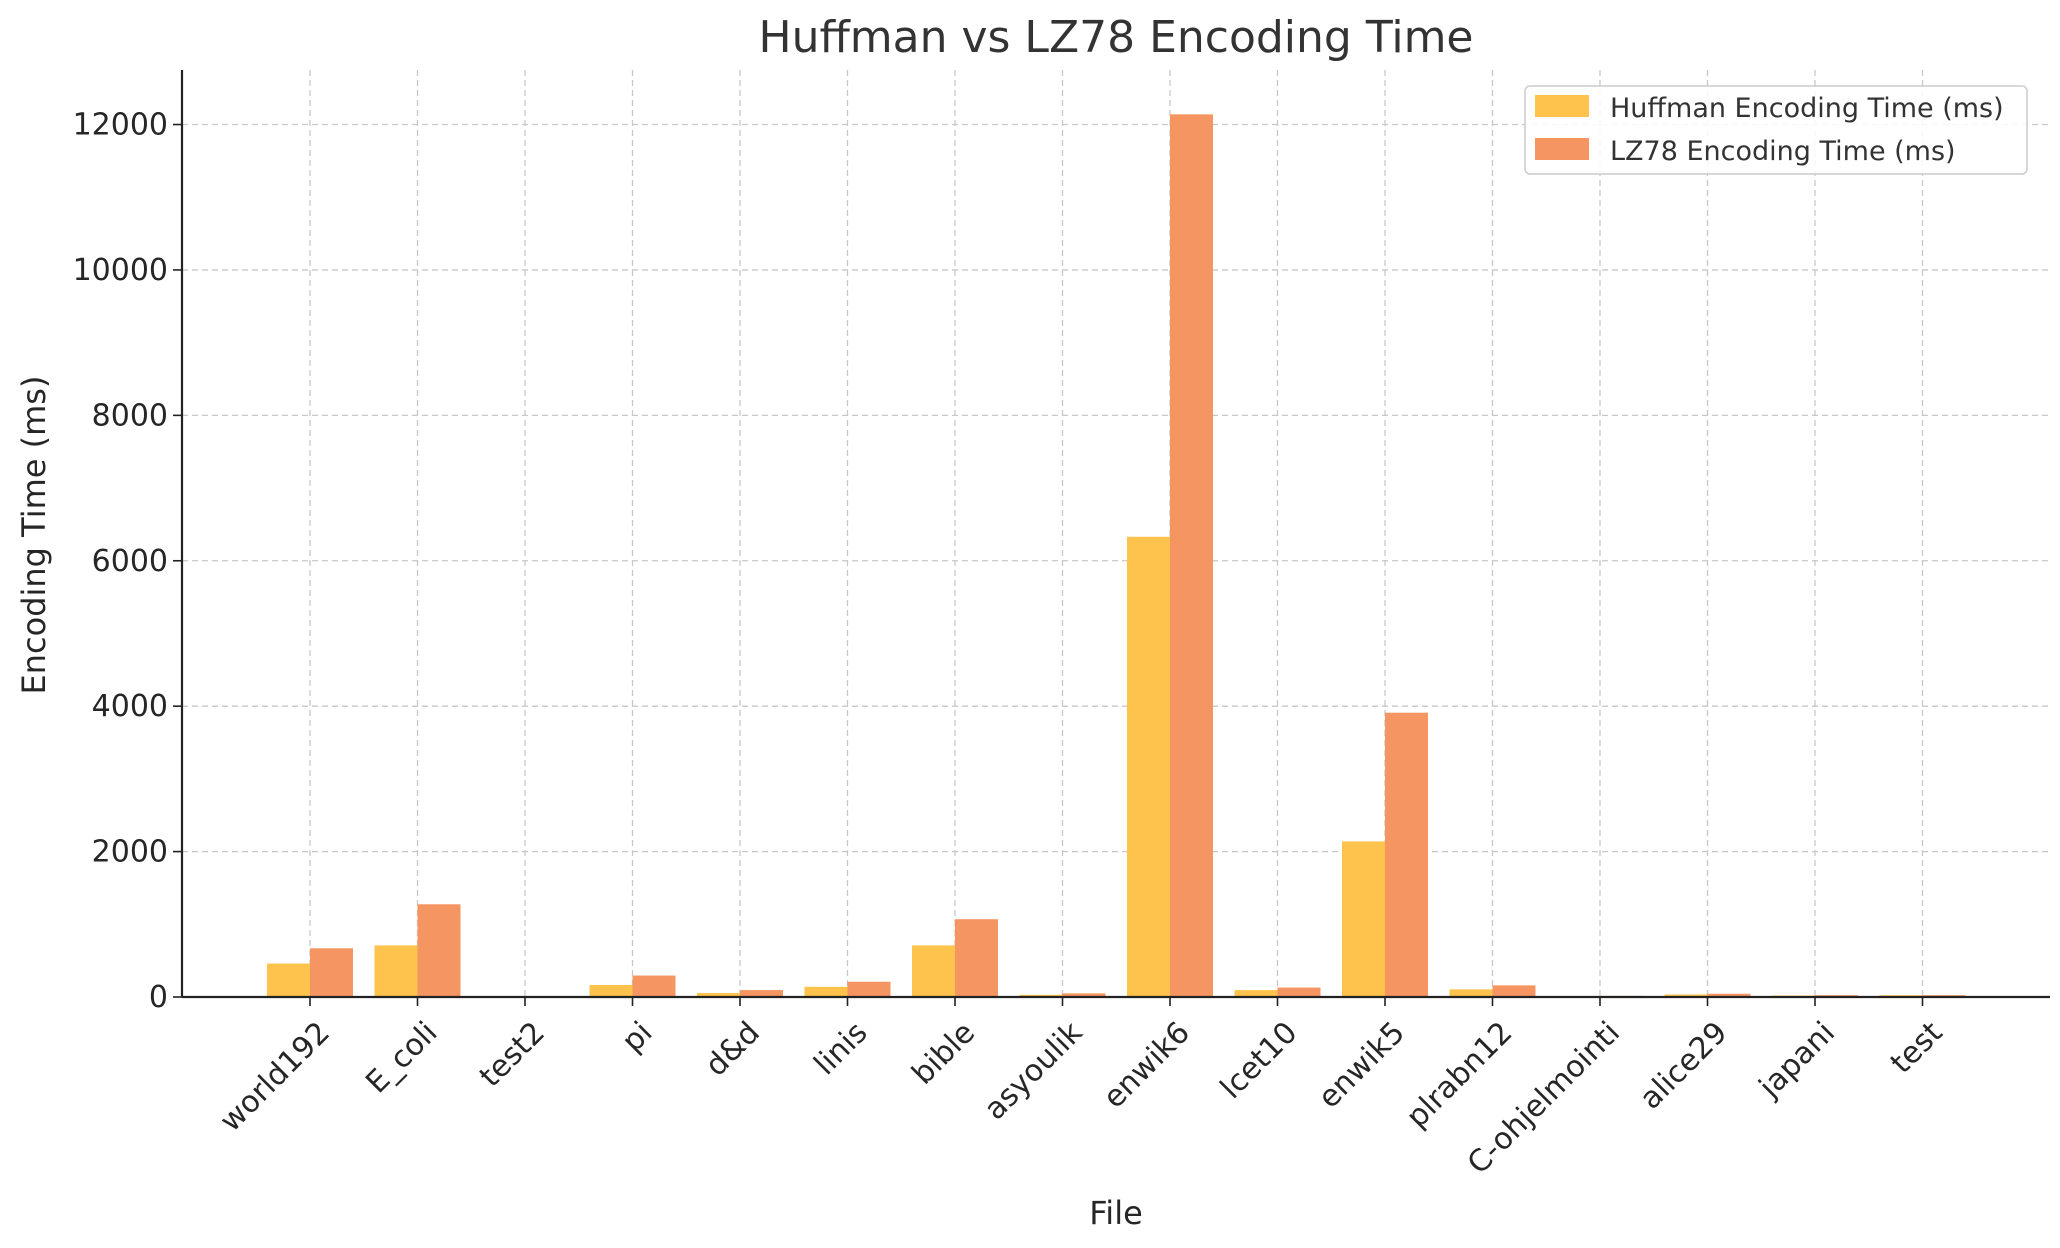 This screenshot has height=1248, width=2060. Describe the element at coordinates (130, 415) in the screenshot. I see `y-tick-label: 8000` at that location.